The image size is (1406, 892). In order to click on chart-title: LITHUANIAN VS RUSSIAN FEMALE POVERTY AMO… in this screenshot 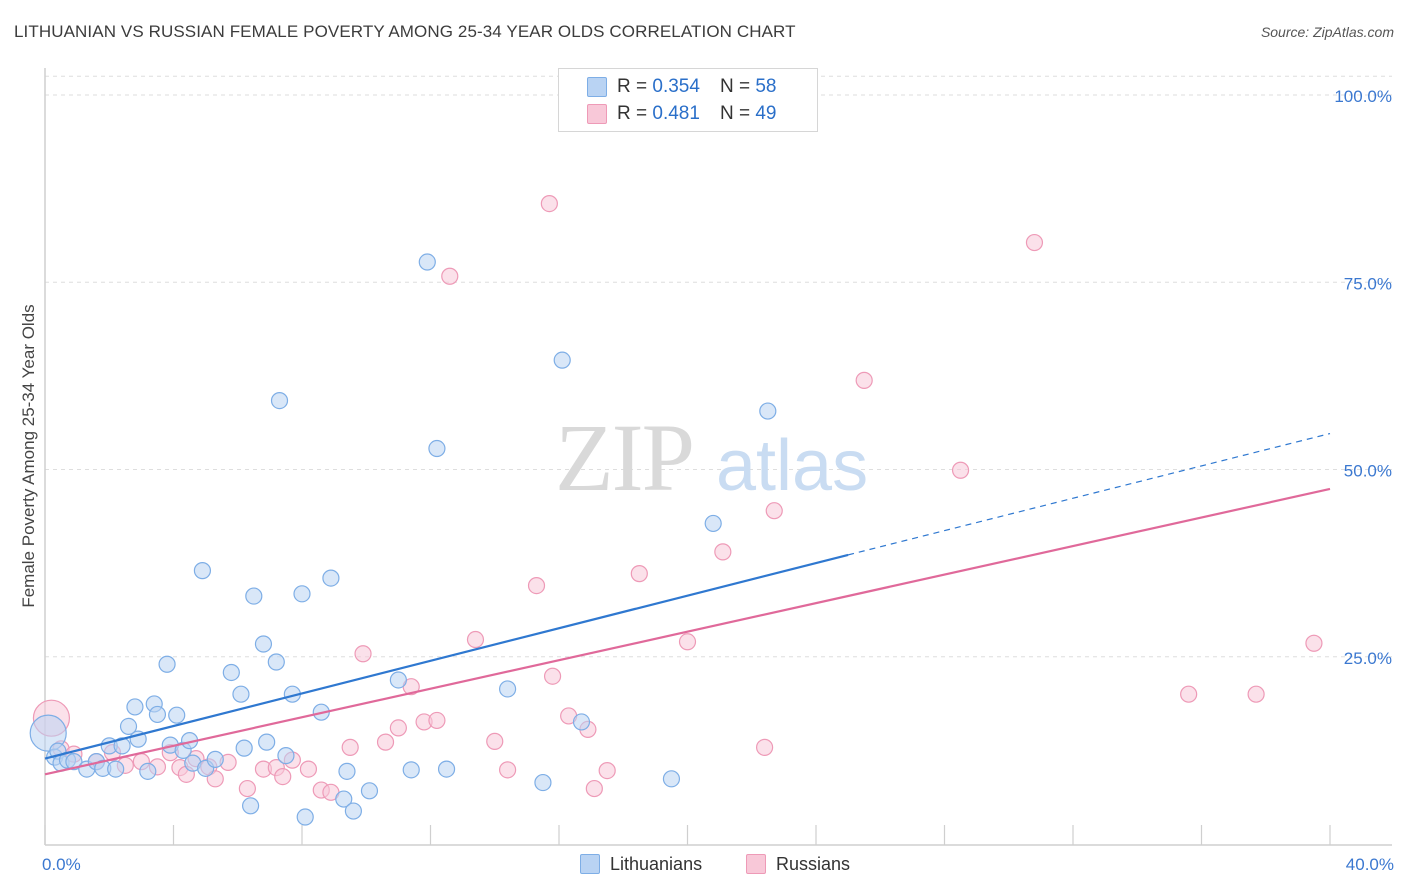, I will do `click(405, 31)`.